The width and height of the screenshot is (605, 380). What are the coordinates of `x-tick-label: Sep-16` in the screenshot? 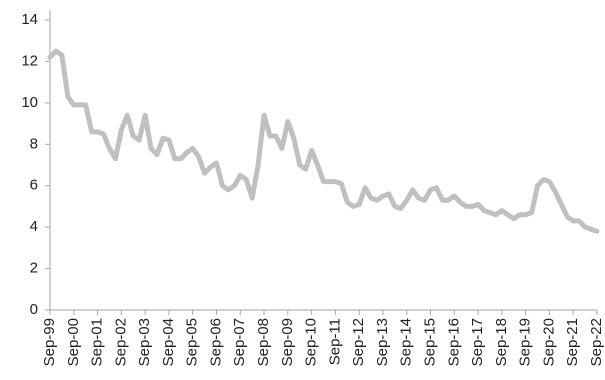 It's located at (453, 342).